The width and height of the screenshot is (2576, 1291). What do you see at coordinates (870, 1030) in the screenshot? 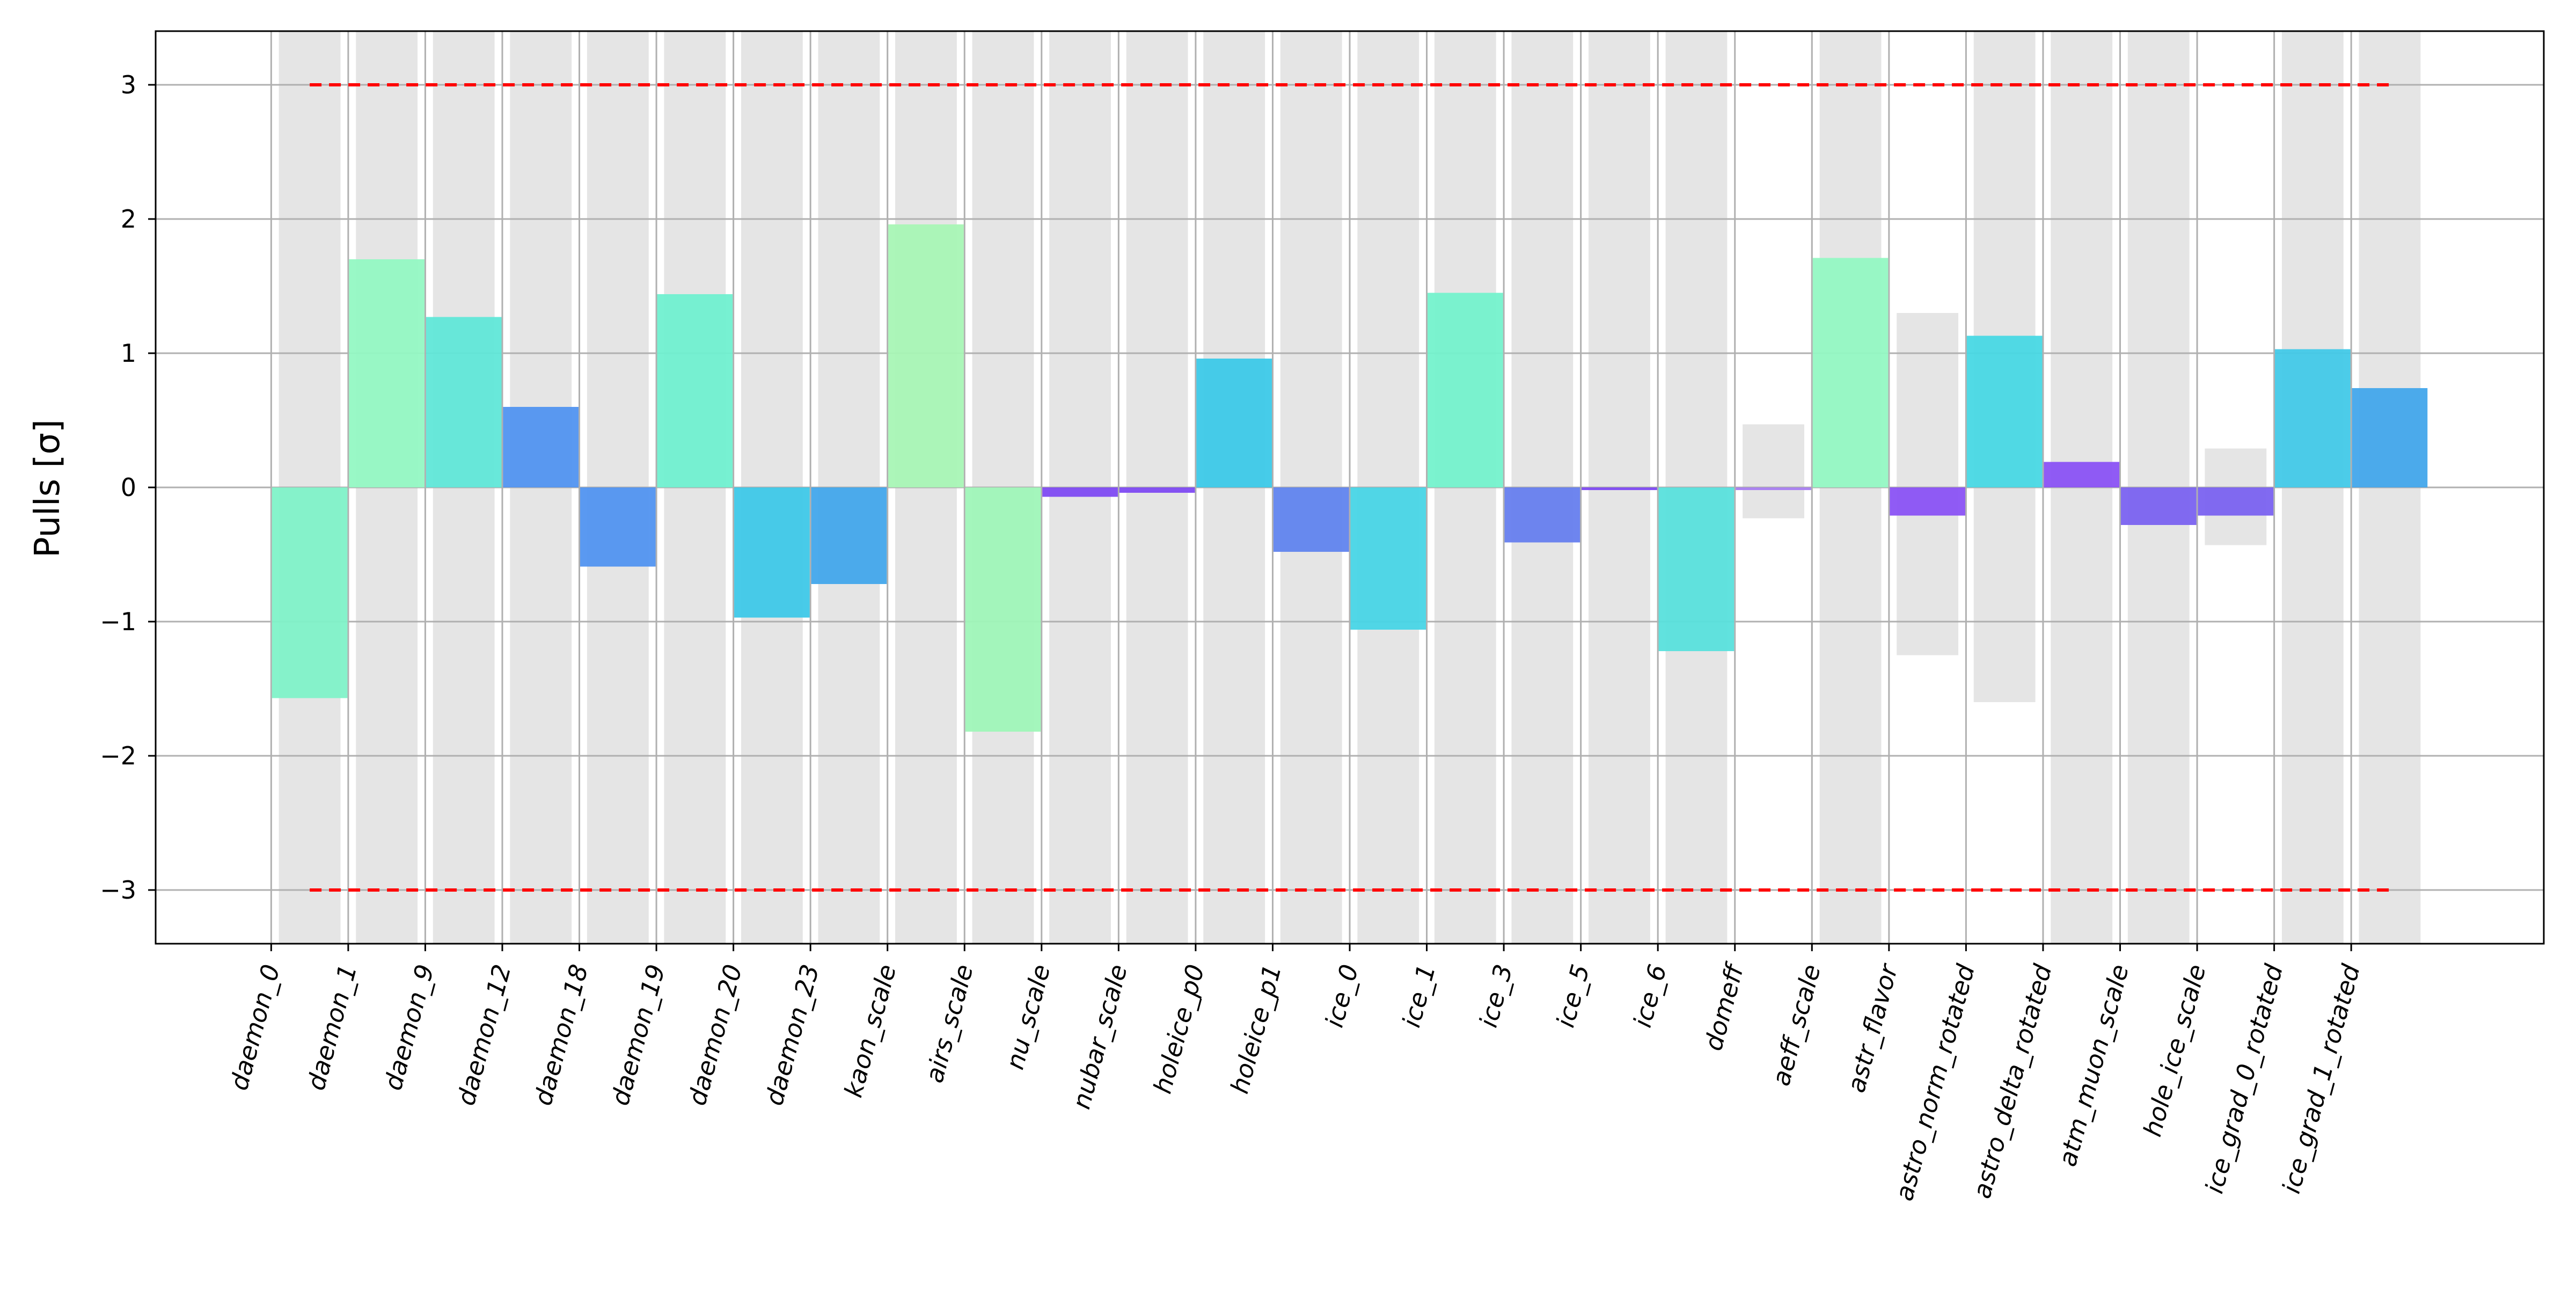
I see `x-tick-label: kaon_scale` at bounding box center [870, 1030].